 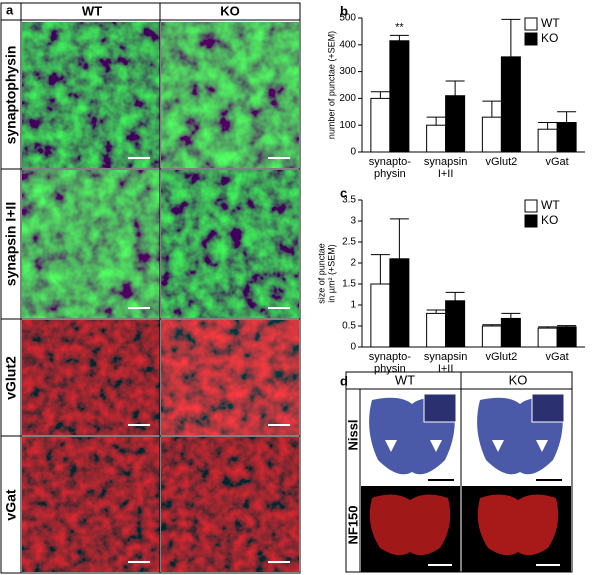 I want to click on annotation: **, so click(x=399, y=27).